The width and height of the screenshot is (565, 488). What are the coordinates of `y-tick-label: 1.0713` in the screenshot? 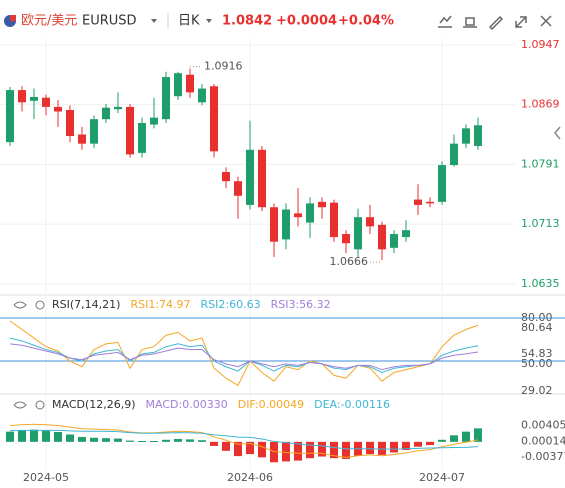 It's located at (540, 223).